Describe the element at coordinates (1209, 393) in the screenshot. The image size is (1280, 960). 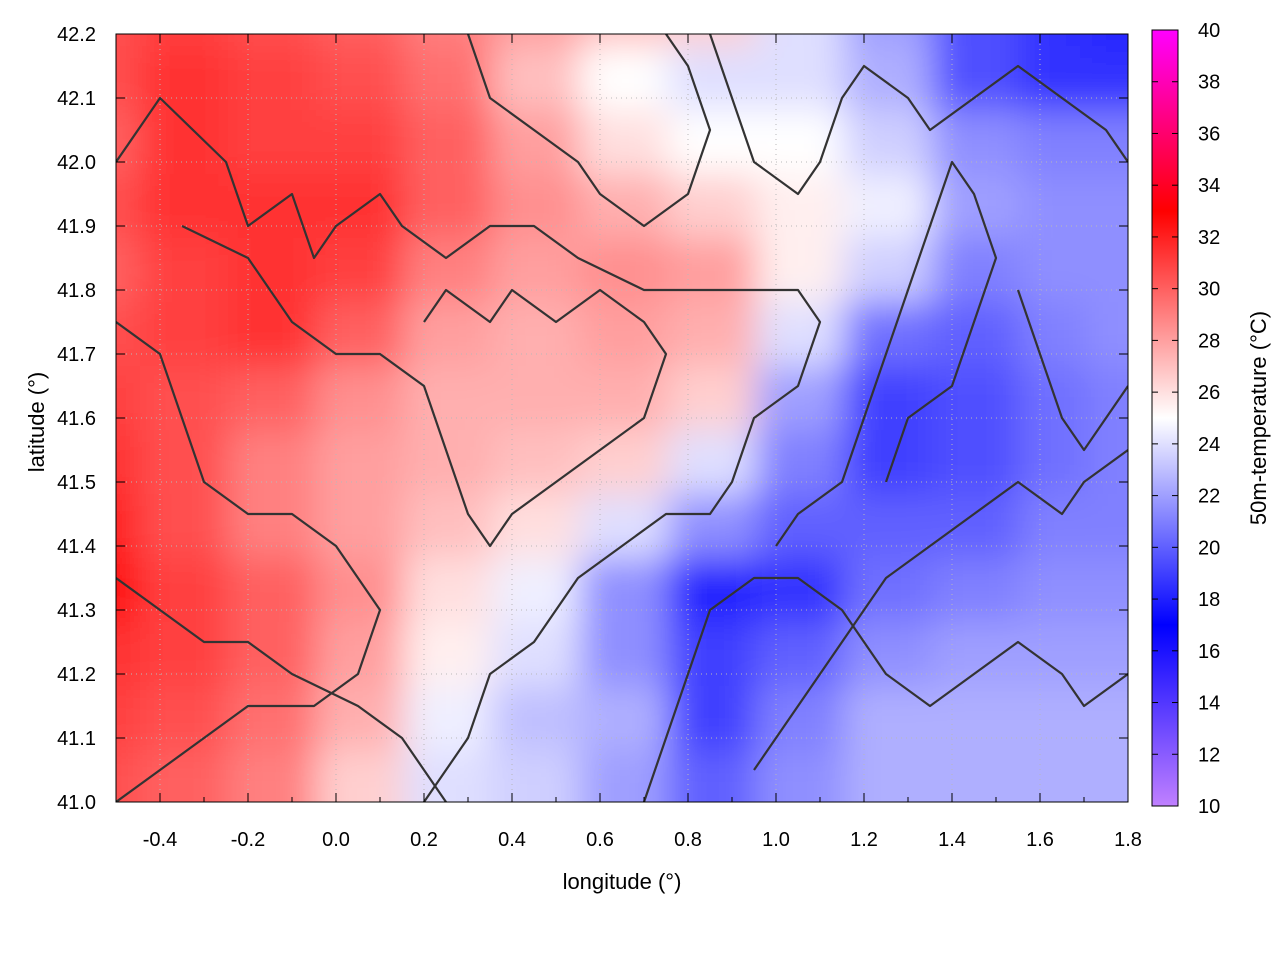
I see `colorbar-tick-label: 26` at that location.